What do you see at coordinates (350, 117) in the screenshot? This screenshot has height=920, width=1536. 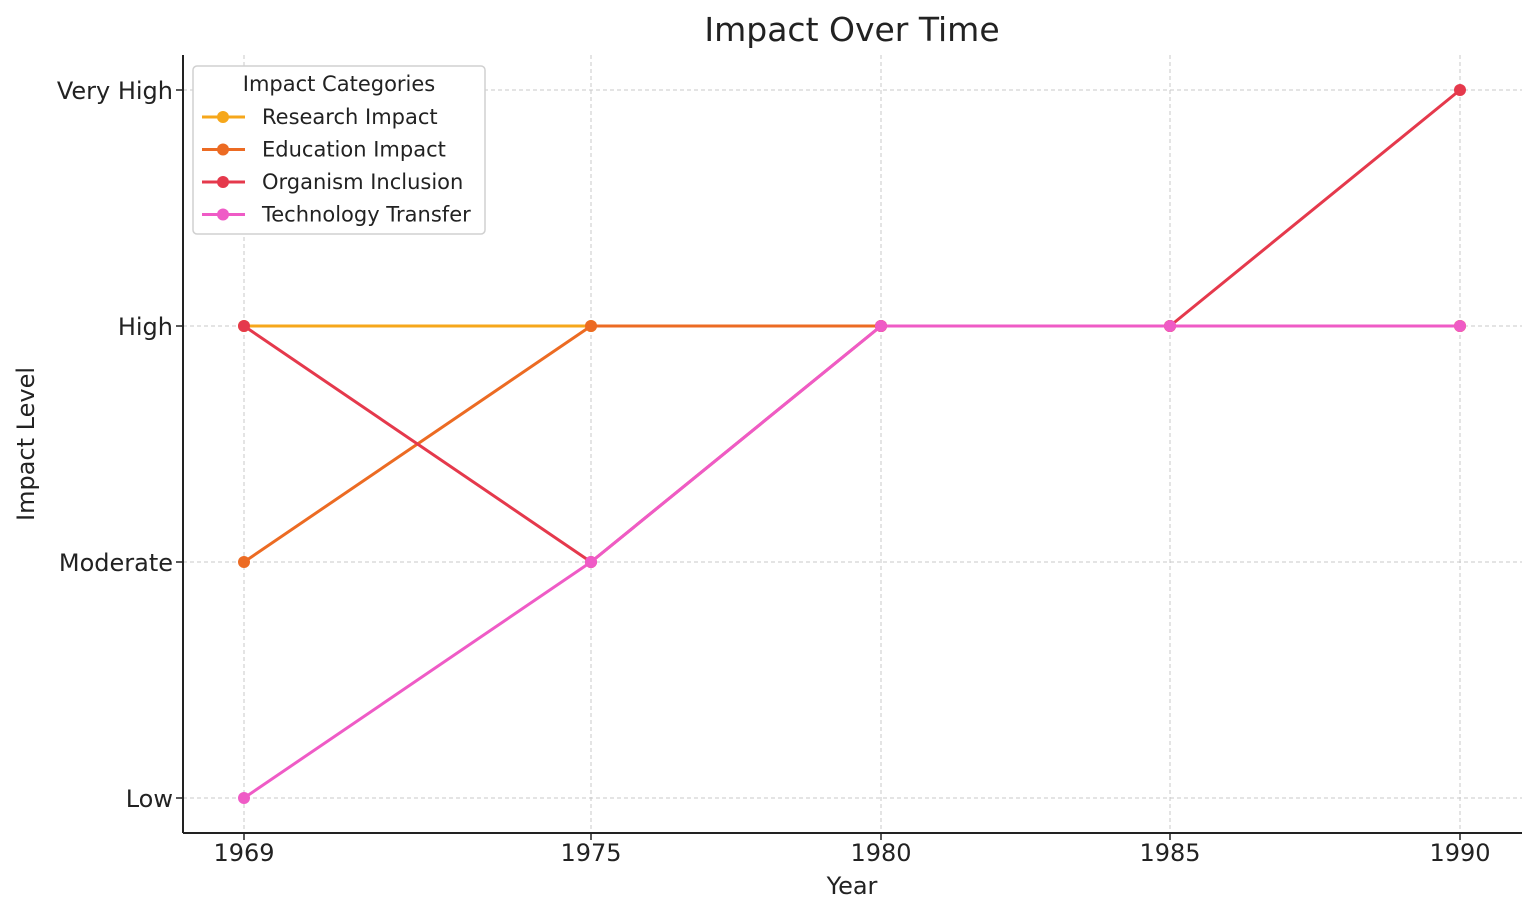 I see `legend-label-research-impact: Research Impact` at bounding box center [350, 117].